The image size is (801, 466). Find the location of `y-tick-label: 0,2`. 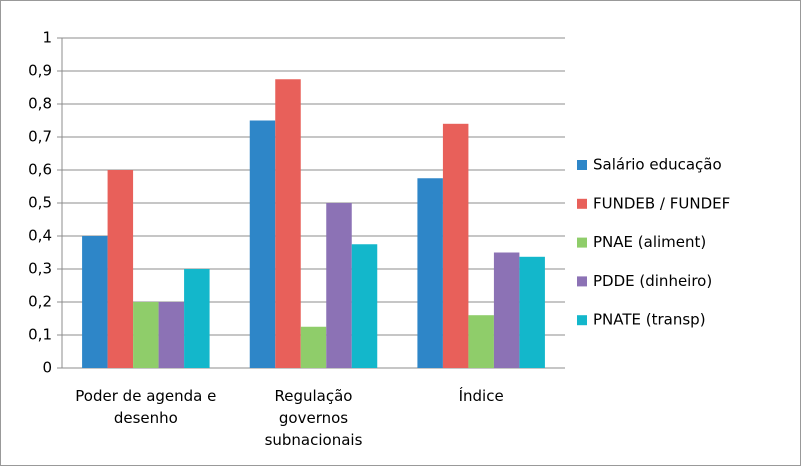

y-tick-label: 0,2 is located at coordinates (40, 302).